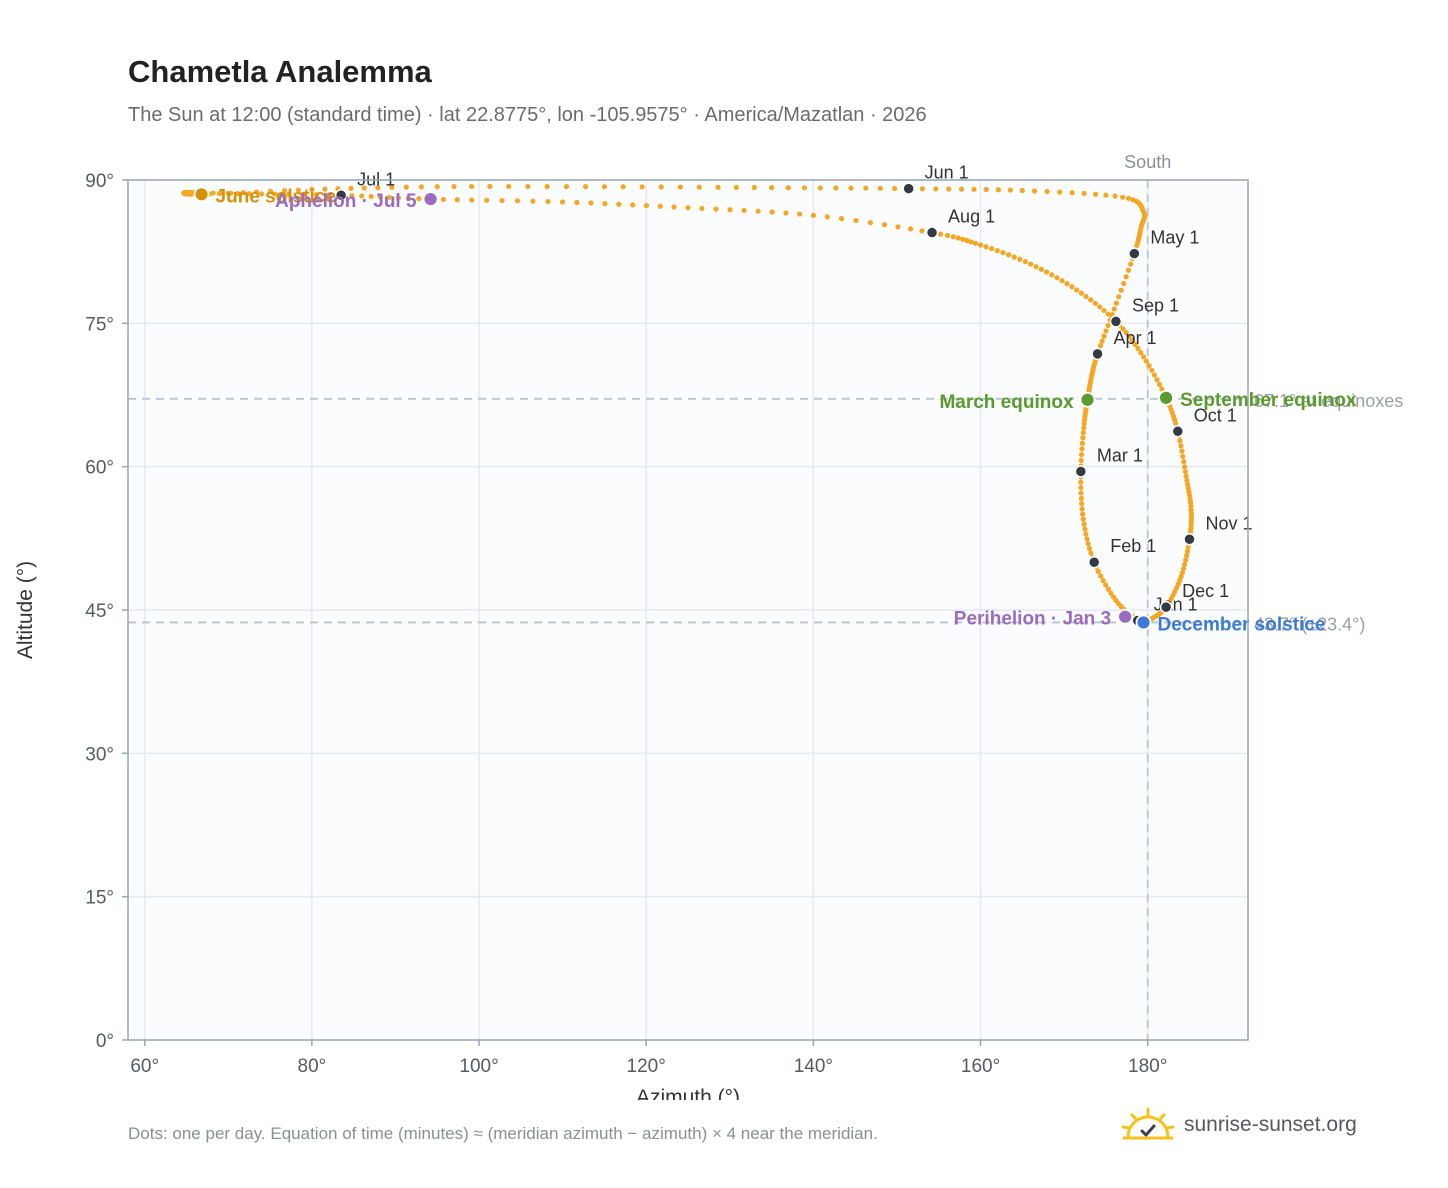 The height and width of the screenshot is (1188, 1448). What do you see at coordinates (99, 898) in the screenshot?
I see `y-tick-label: 15°` at bounding box center [99, 898].